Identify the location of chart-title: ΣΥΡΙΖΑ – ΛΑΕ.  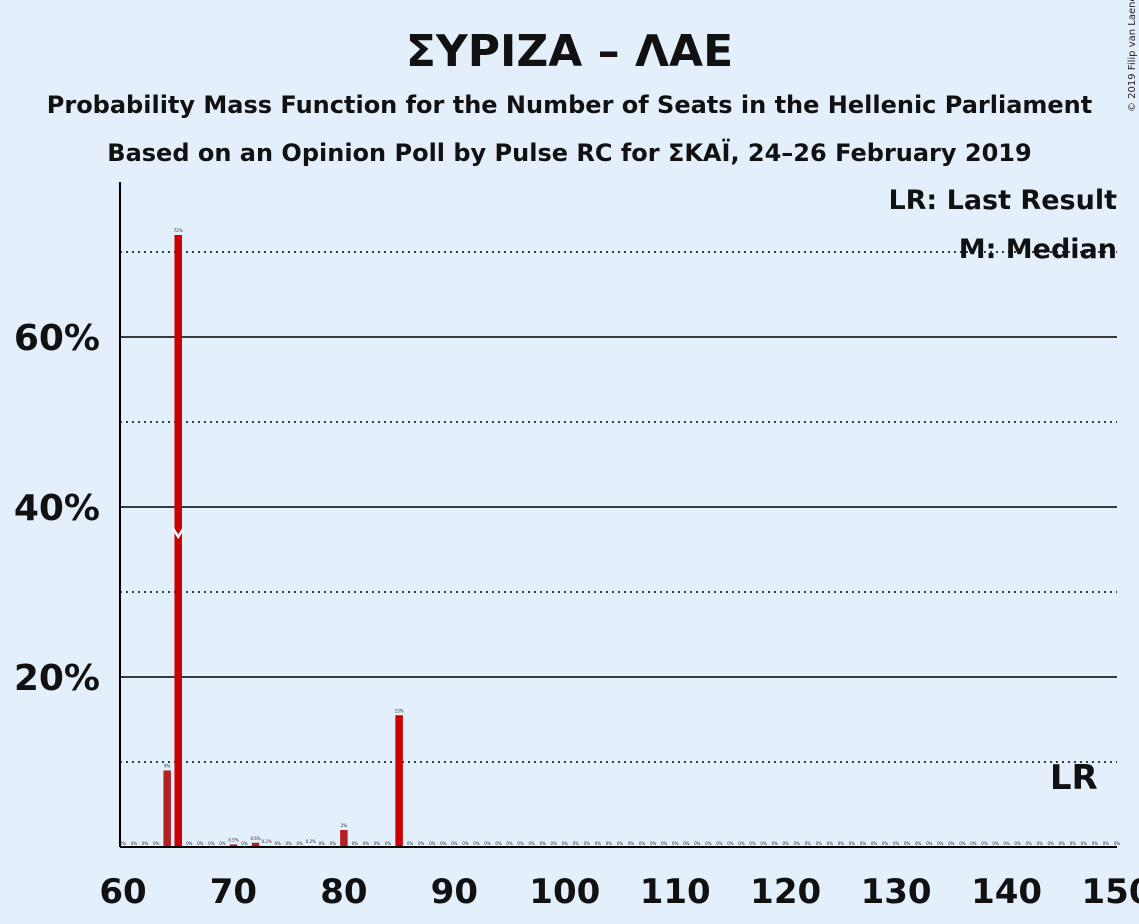
(569, 51).